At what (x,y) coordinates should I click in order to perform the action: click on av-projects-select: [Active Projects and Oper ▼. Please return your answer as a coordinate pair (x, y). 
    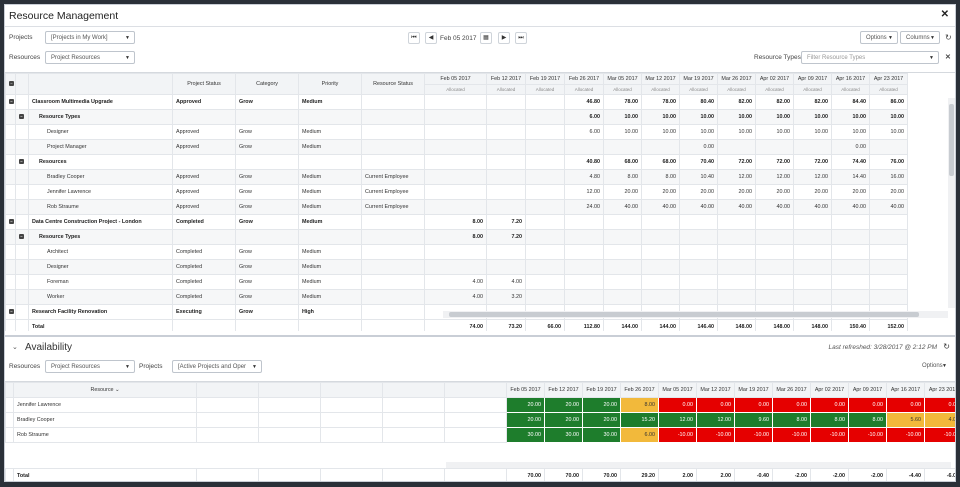
    Looking at the image, I should click on (217, 366).